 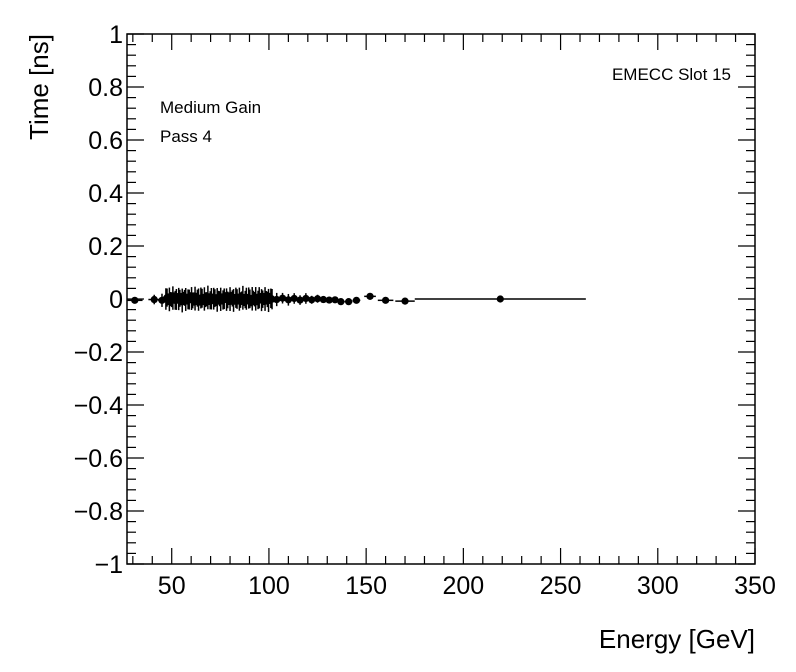 What do you see at coordinates (98, 459) in the screenshot?
I see `y-tick-label: −0.6` at bounding box center [98, 459].